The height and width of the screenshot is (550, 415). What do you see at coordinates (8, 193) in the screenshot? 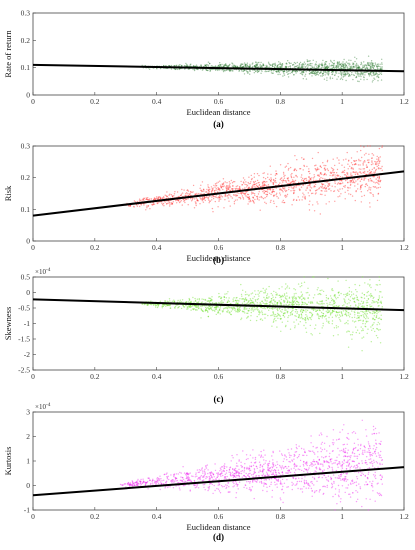
I see `y-axis-label: Risk` at bounding box center [8, 193].